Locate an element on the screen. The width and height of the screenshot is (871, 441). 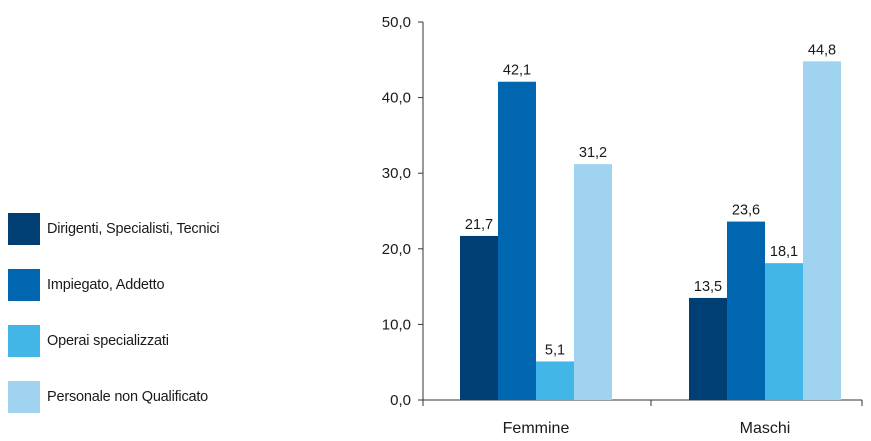
data-label: 31,2 is located at coordinates (593, 153).